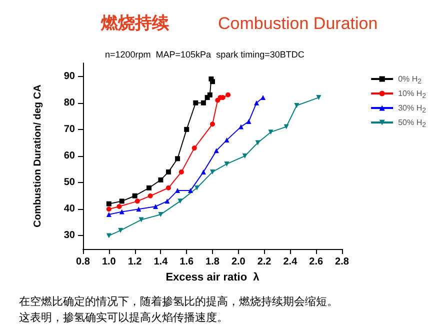 This screenshot has height=335, width=447. What do you see at coordinates (298, 23) in the screenshot?
I see `chart-subtitle: Combustion Duration` at bounding box center [298, 23].